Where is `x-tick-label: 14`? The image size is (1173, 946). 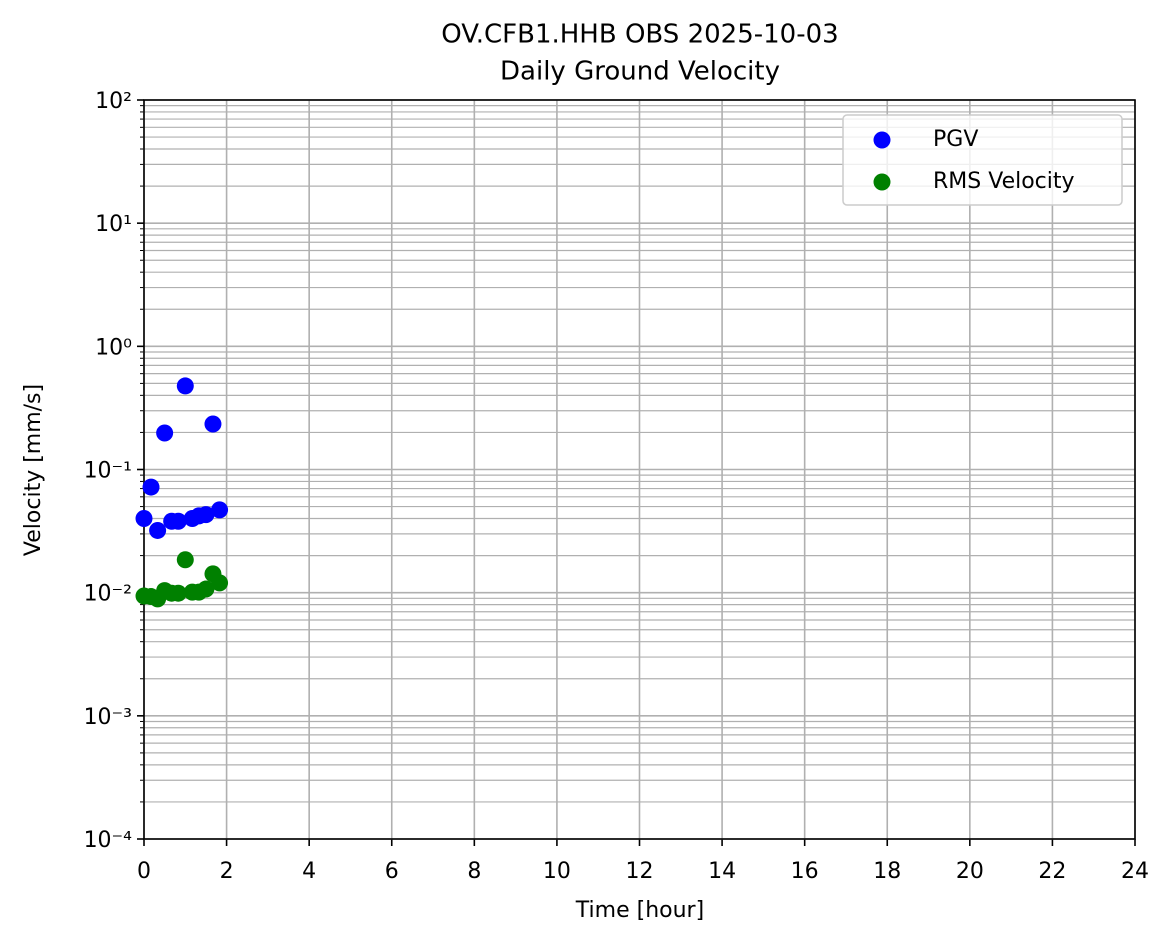
x-tick-label: 14 is located at coordinates (722, 871).